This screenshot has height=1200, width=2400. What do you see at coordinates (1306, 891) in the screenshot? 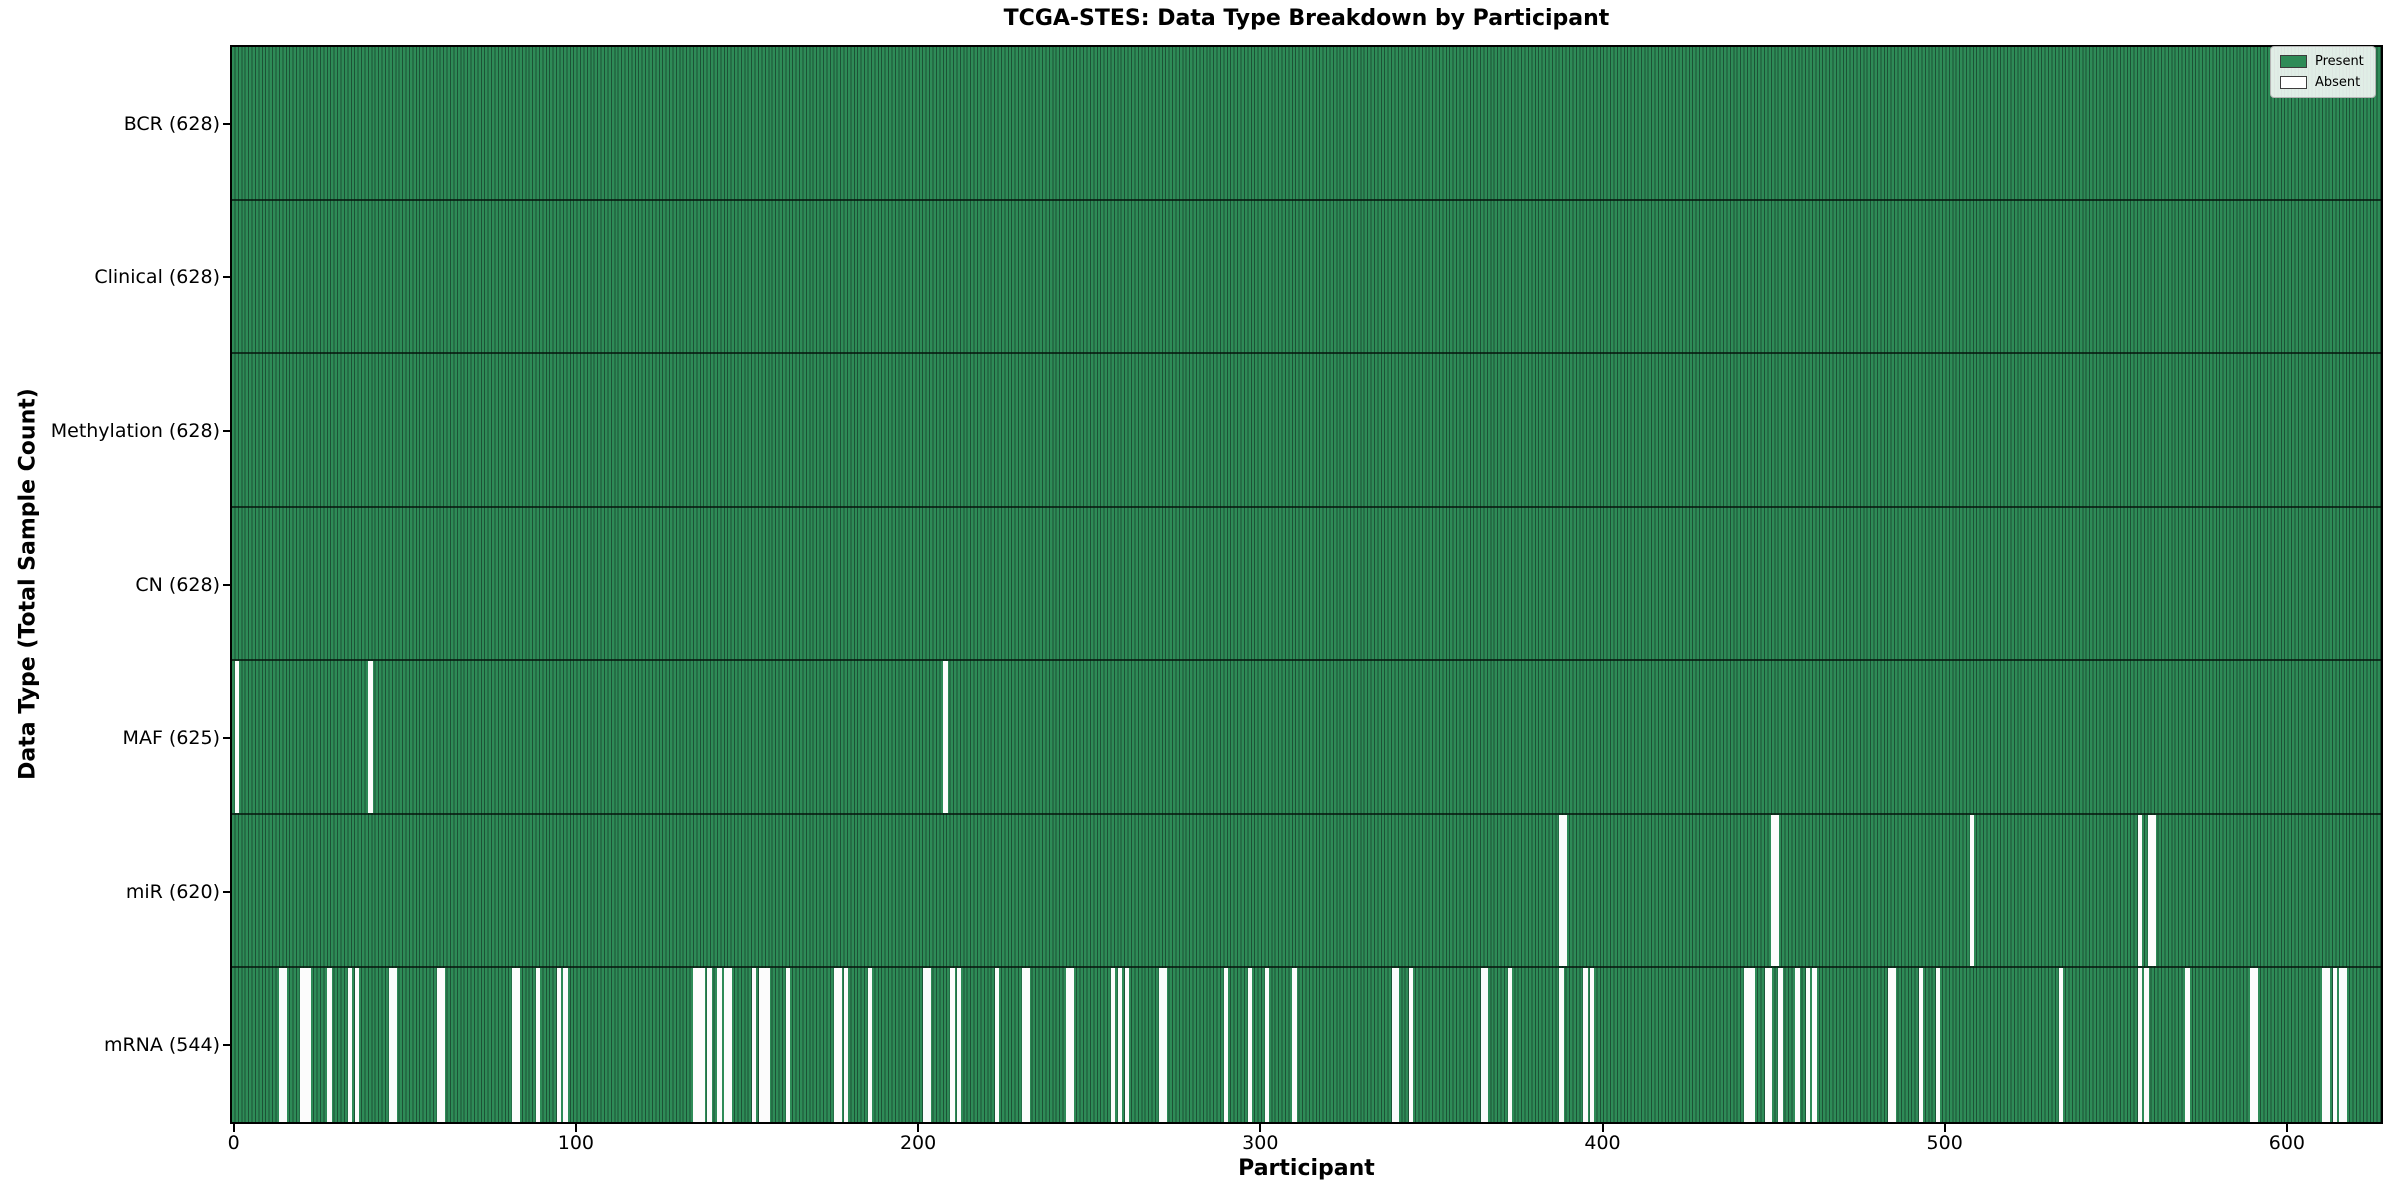
I see `data-row-miR` at bounding box center [1306, 891].